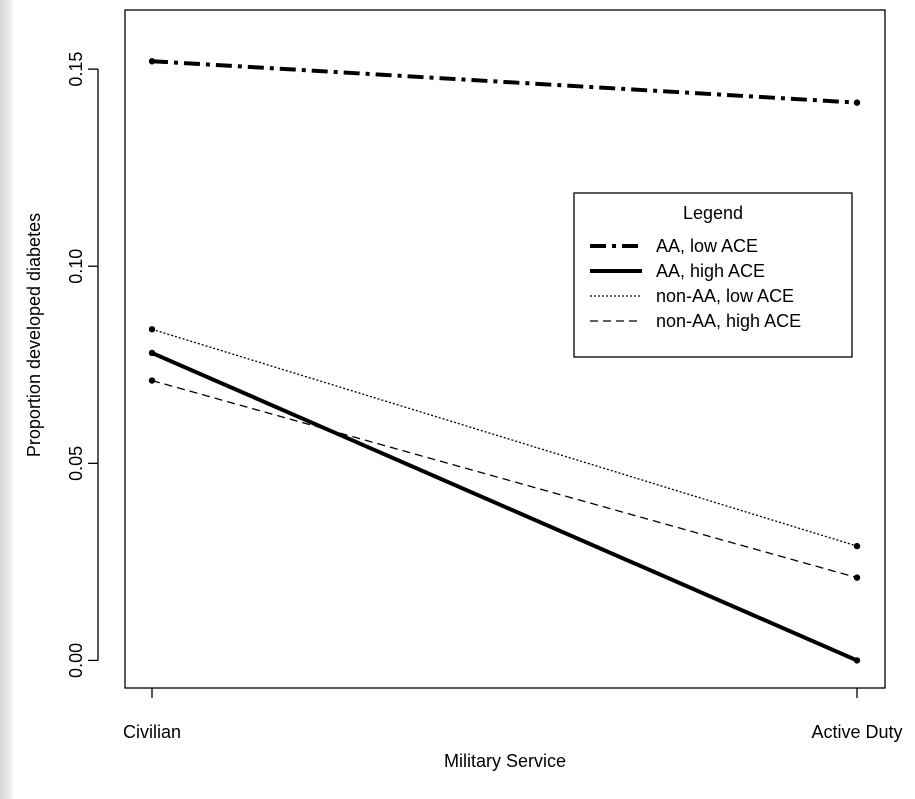  Describe the element at coordinates (856, 732) in the screenshot. I see `x-tick-label: Active Duty` at that location.